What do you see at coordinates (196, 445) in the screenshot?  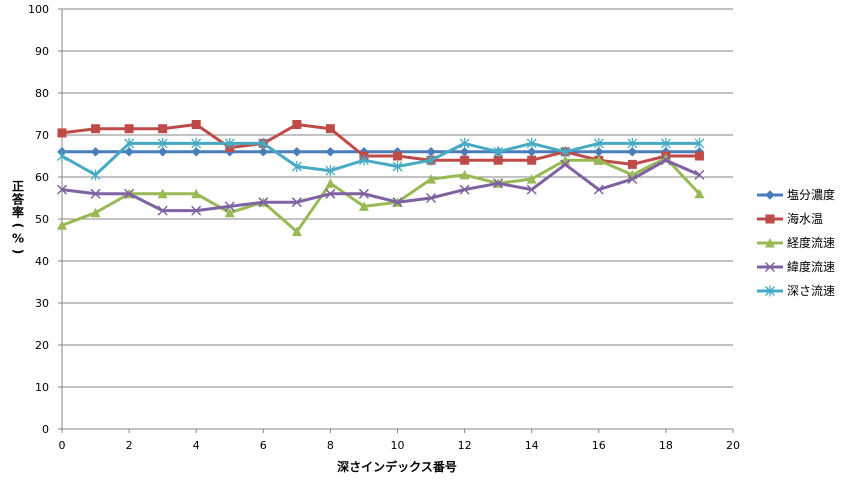 I see `x-tick-label: 4` at bounding box center [196, 445].